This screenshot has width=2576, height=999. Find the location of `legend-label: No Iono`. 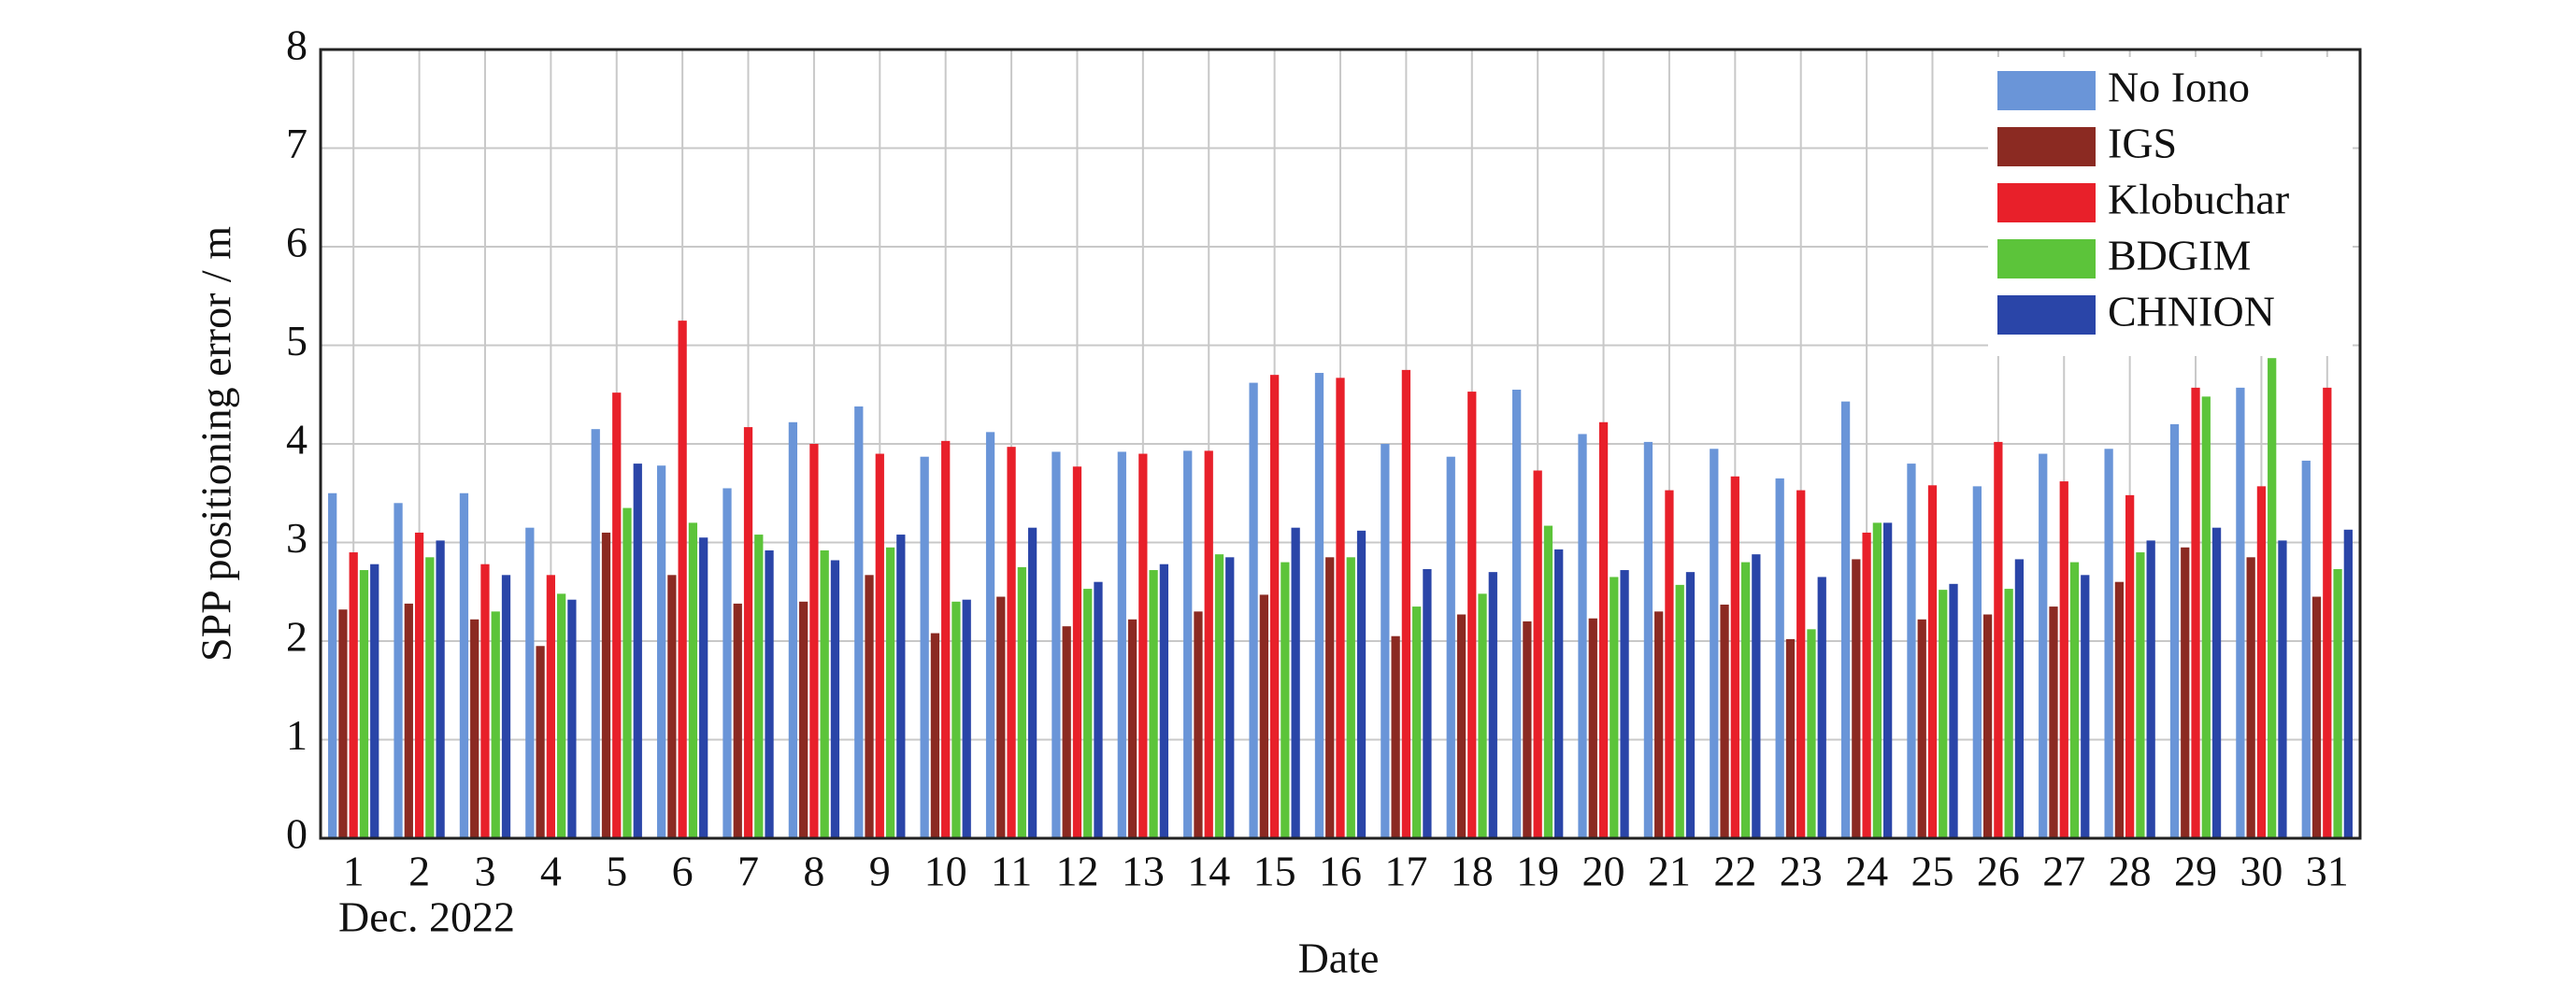

legend-label: No Iono is located at coordinates (2179, 87).